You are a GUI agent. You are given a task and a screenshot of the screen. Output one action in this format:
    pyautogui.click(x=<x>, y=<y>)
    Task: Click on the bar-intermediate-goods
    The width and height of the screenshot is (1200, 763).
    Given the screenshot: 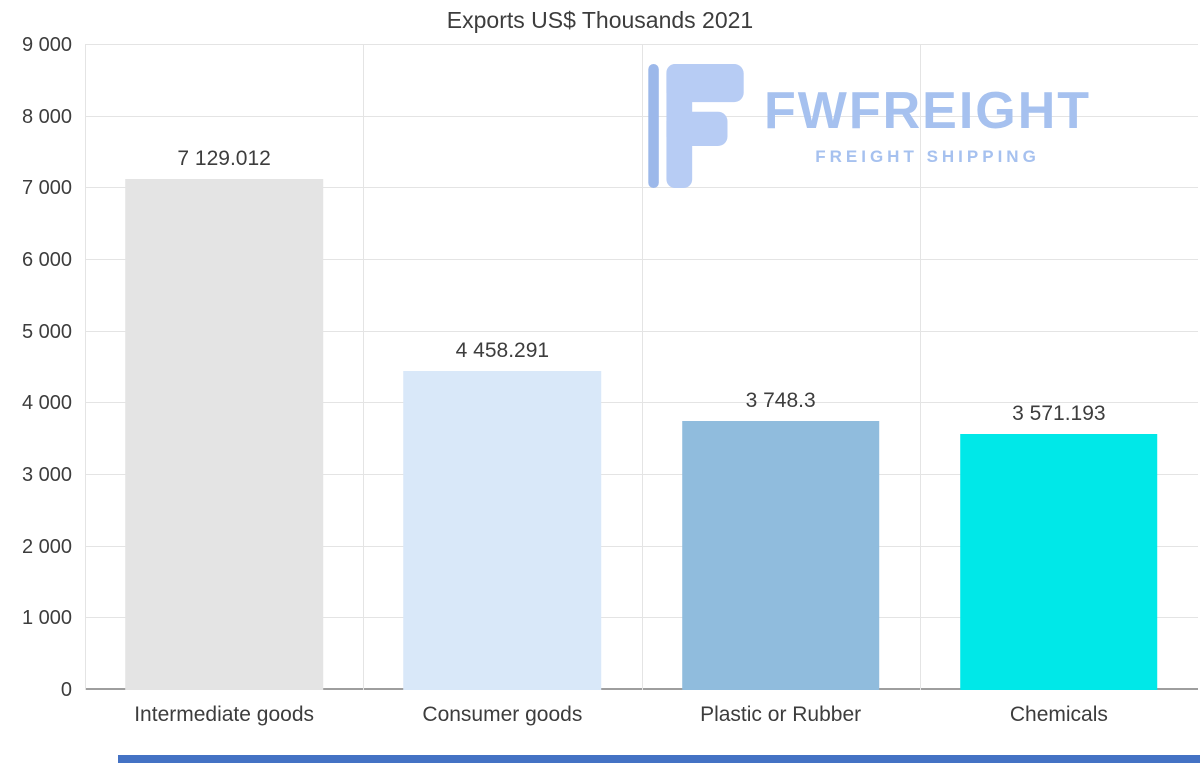 What is the action you would take?
    pyautogui.click(x=224, y=434)
    